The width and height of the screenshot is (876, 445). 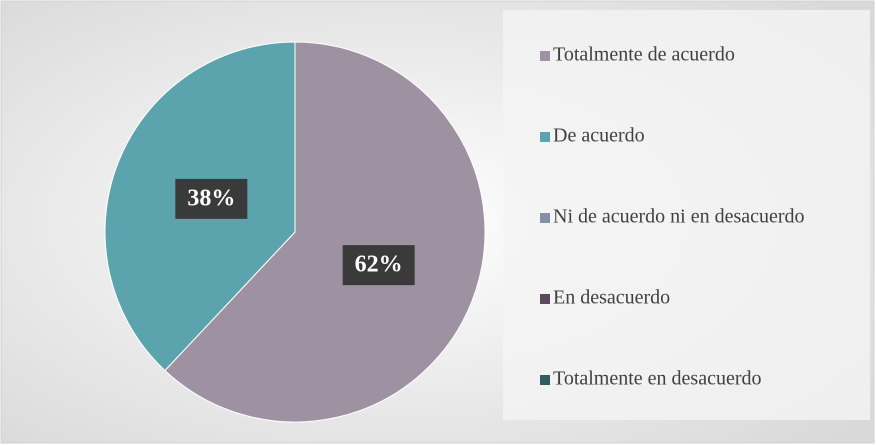 What do you see at coordinates (657, 379) in the screenshot?
I see `legend-label: Totalmente en desacuerdo` at bounding box center [657, 379].